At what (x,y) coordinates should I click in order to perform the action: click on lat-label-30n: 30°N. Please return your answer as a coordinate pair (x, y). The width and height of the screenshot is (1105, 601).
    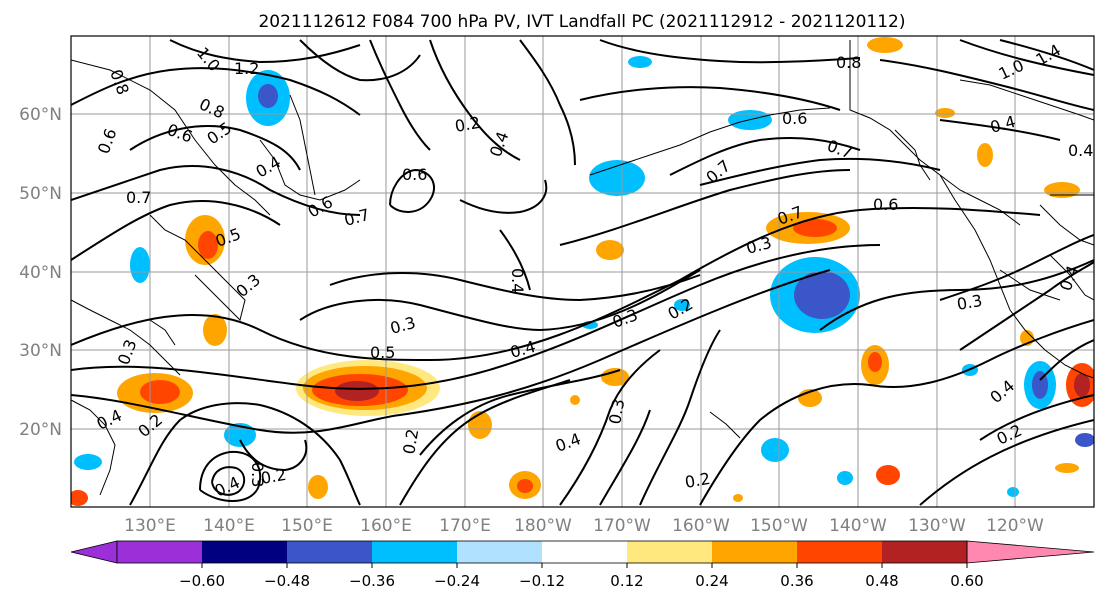
    Looking at the image, I should click on (40, 351).